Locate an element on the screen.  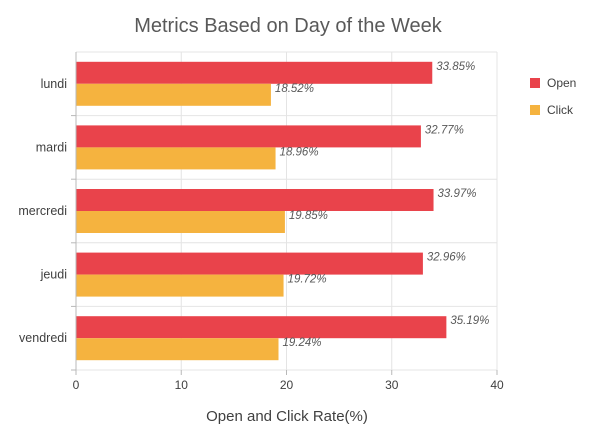
legend-item-open: Open is located at coordinates (553, 83).